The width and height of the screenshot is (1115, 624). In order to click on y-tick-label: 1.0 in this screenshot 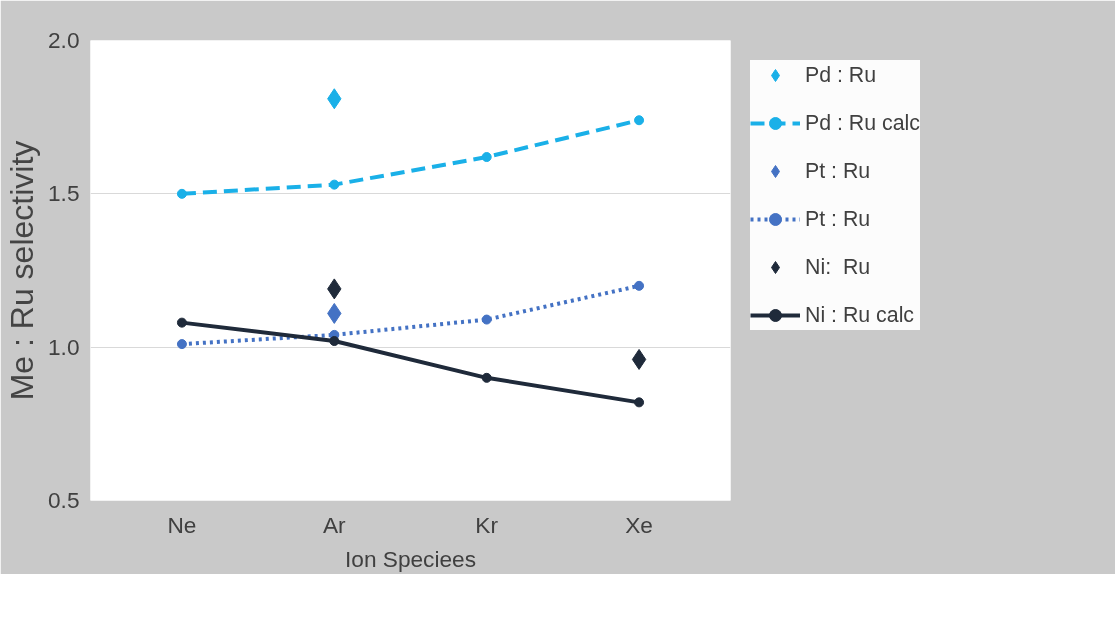, I will do `click(64, 346)`.